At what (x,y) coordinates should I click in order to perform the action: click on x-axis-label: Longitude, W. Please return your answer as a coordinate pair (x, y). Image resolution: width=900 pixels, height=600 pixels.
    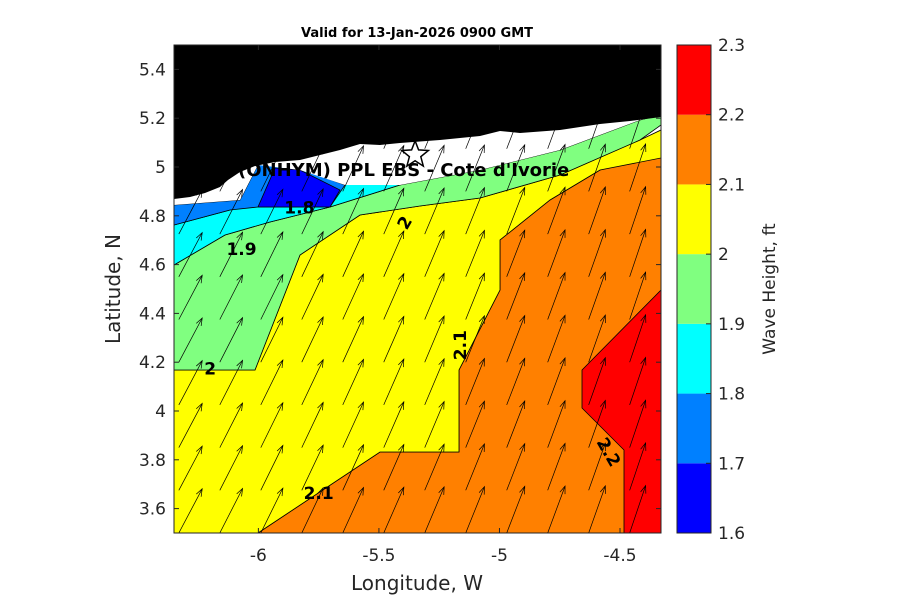
    Looking at the image, I should click on (417, 583).